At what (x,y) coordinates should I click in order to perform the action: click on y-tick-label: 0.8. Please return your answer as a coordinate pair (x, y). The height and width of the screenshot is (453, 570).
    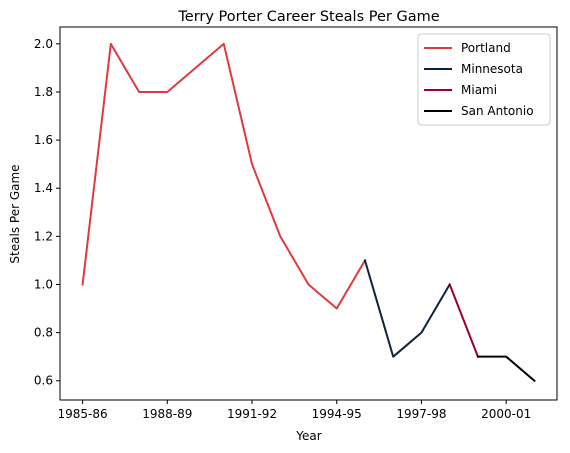
    Looking at the image, I should click on (43, 333).